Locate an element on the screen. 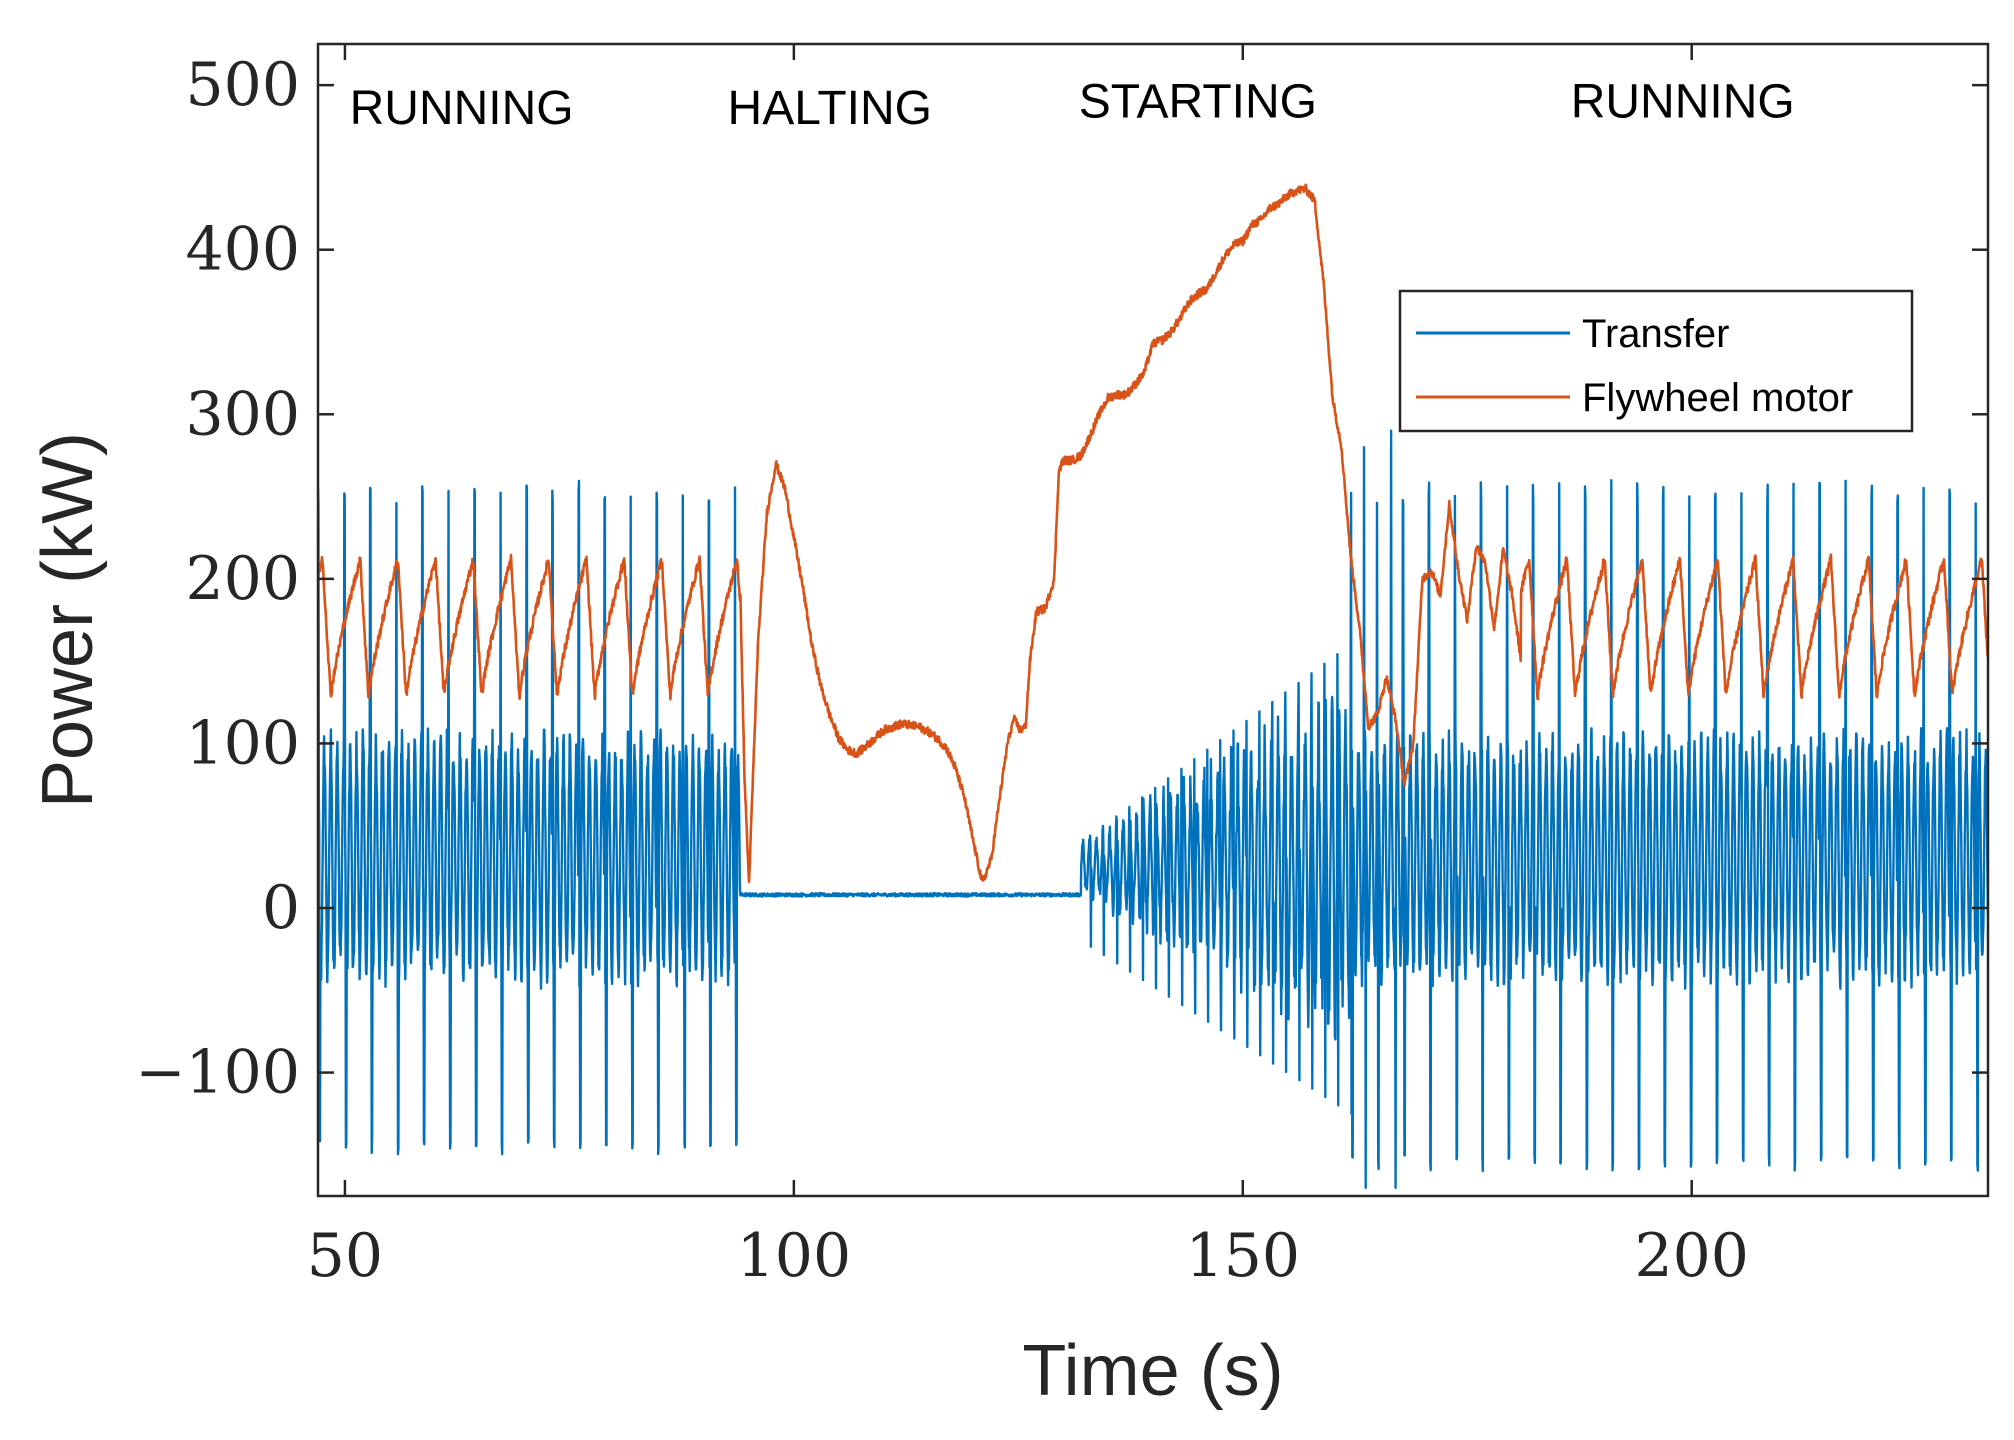  y-tick-label: 100 is located at coordinates (242, 743).